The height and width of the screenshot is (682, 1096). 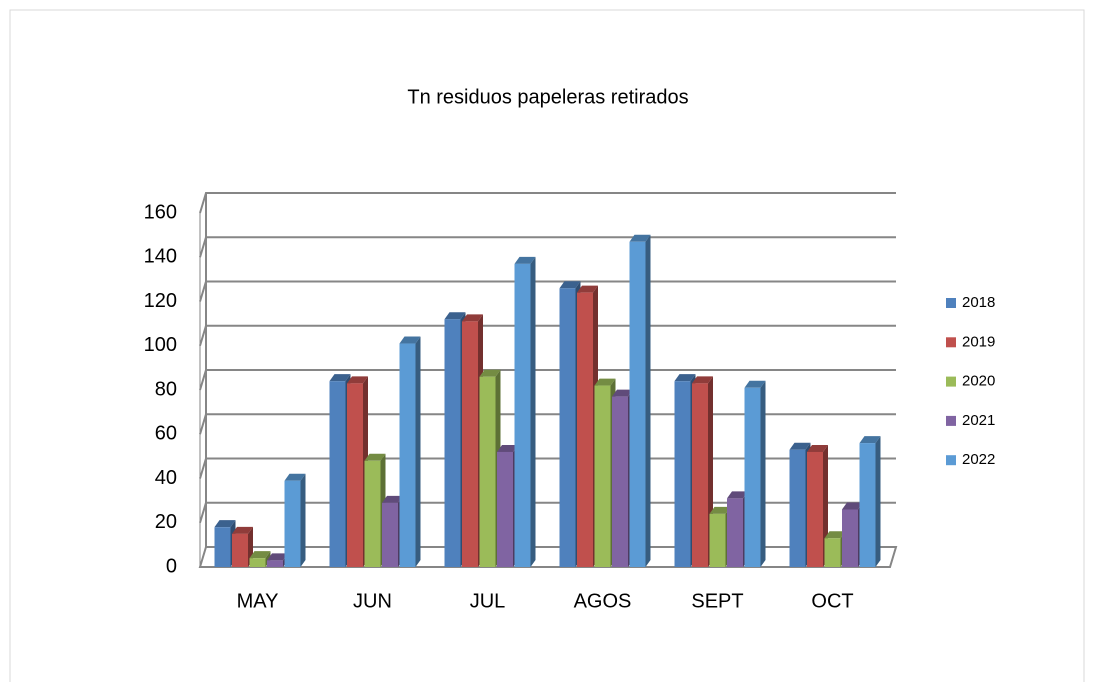 I want to click on legend-label: 2018, so click(x=978, y=302).